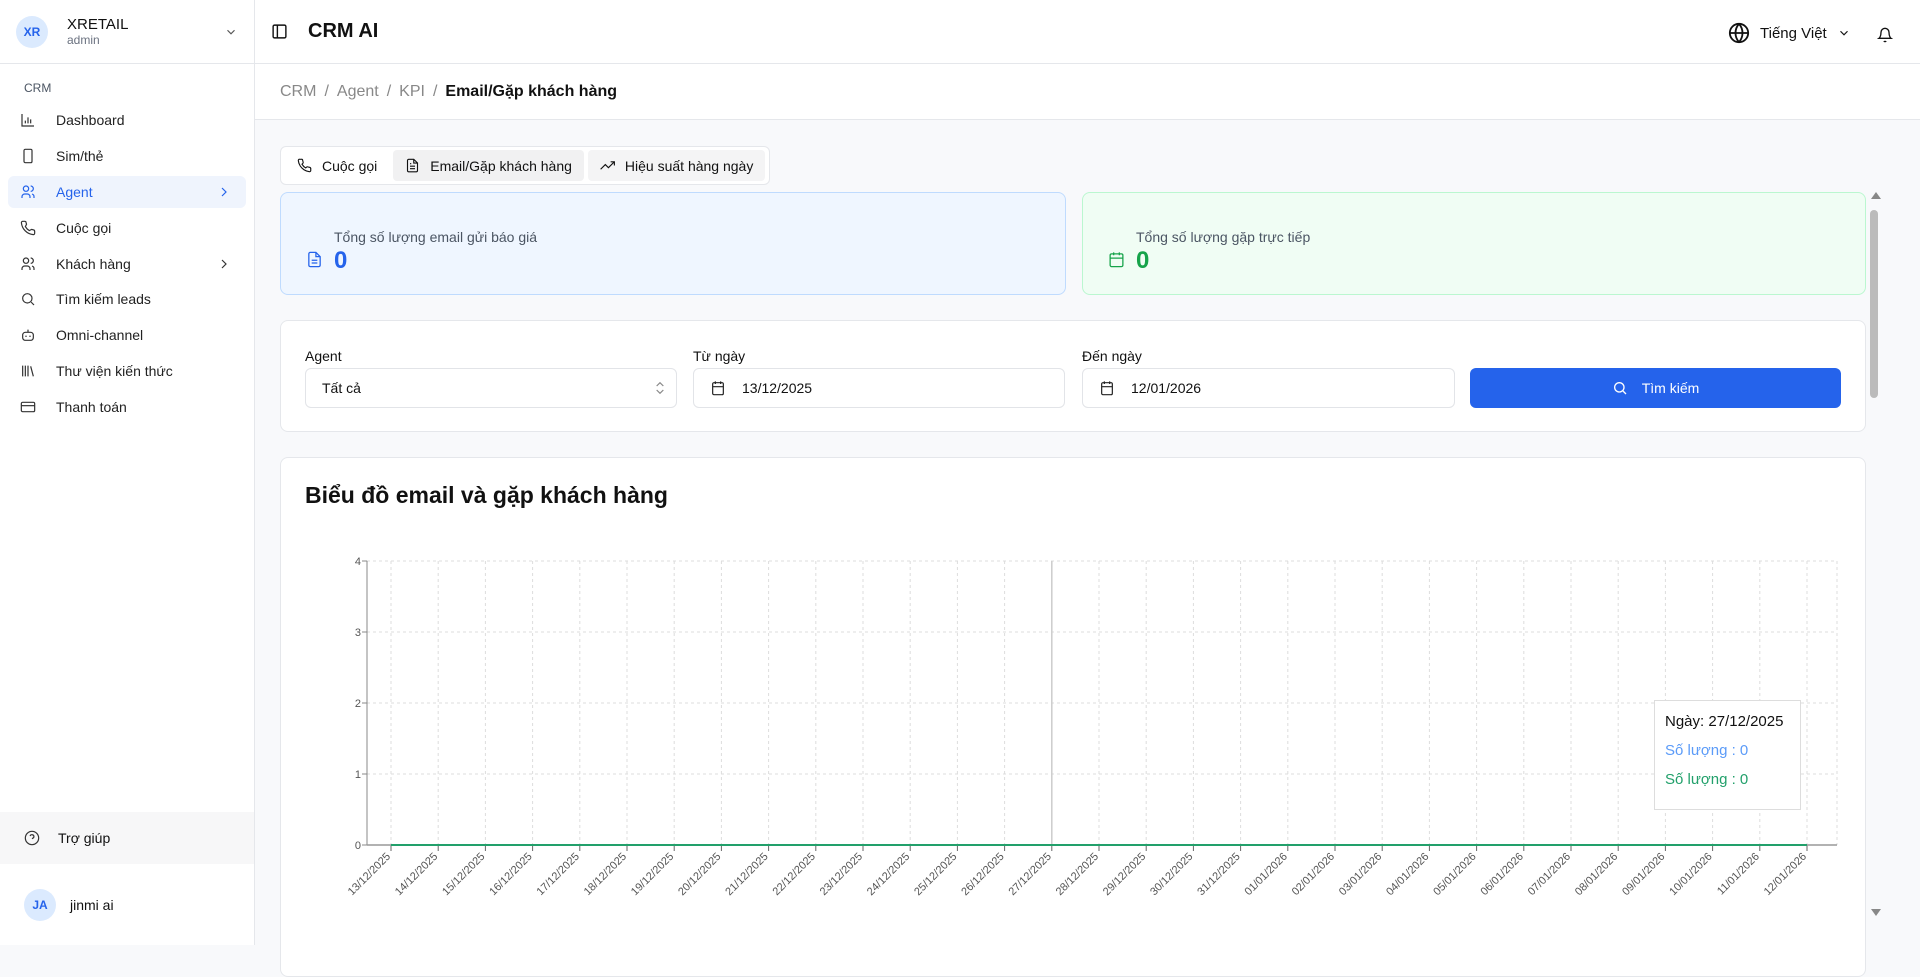 This screenshot has height=977, width=1920. Describe the element at coordinates (114, 371) in the screenshot. I see `sidebar-item-label: Thư viện kiến thức` at that location.